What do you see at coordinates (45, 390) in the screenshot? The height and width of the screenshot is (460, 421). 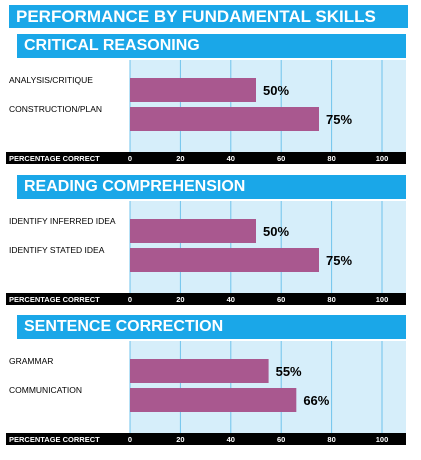 I see `category-label: COMMUNICATION` at bounding box center [45, 390].